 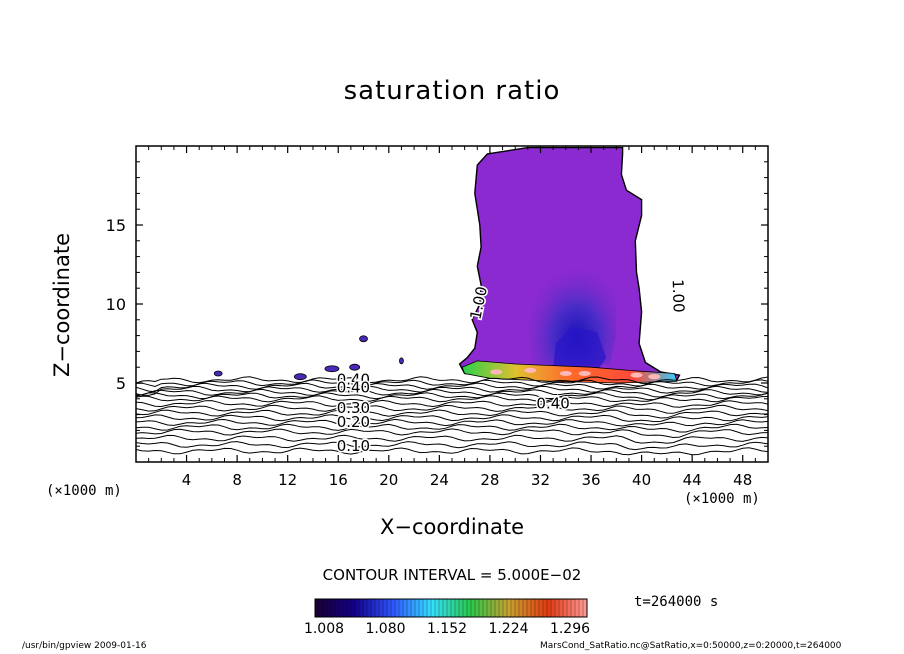 What do you see at coordinates (570, 629) in the screenshot?
I see `colorbar-tick-label: 1.296` at bounding box center [570, 629].